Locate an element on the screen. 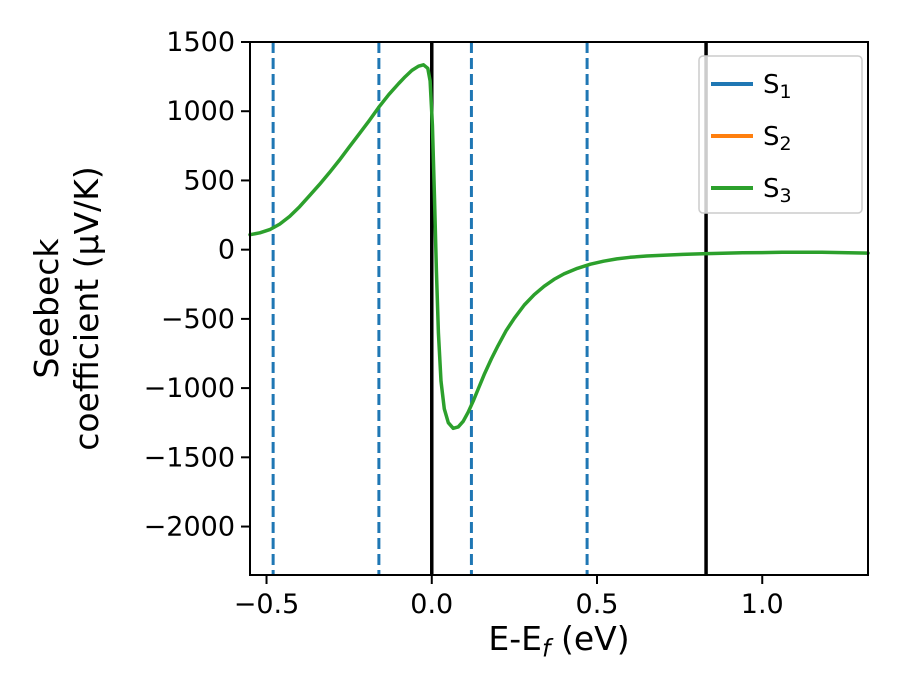 Image resolution: width=900 pixels, height=700 pixels. y-tick-label: 0 is located at coordinates (226, 250).